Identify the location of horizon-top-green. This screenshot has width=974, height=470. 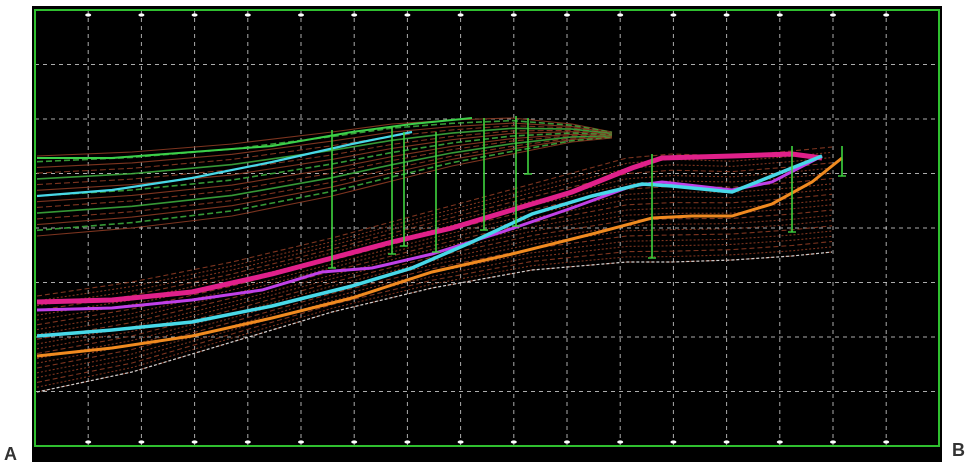
(255, 138).